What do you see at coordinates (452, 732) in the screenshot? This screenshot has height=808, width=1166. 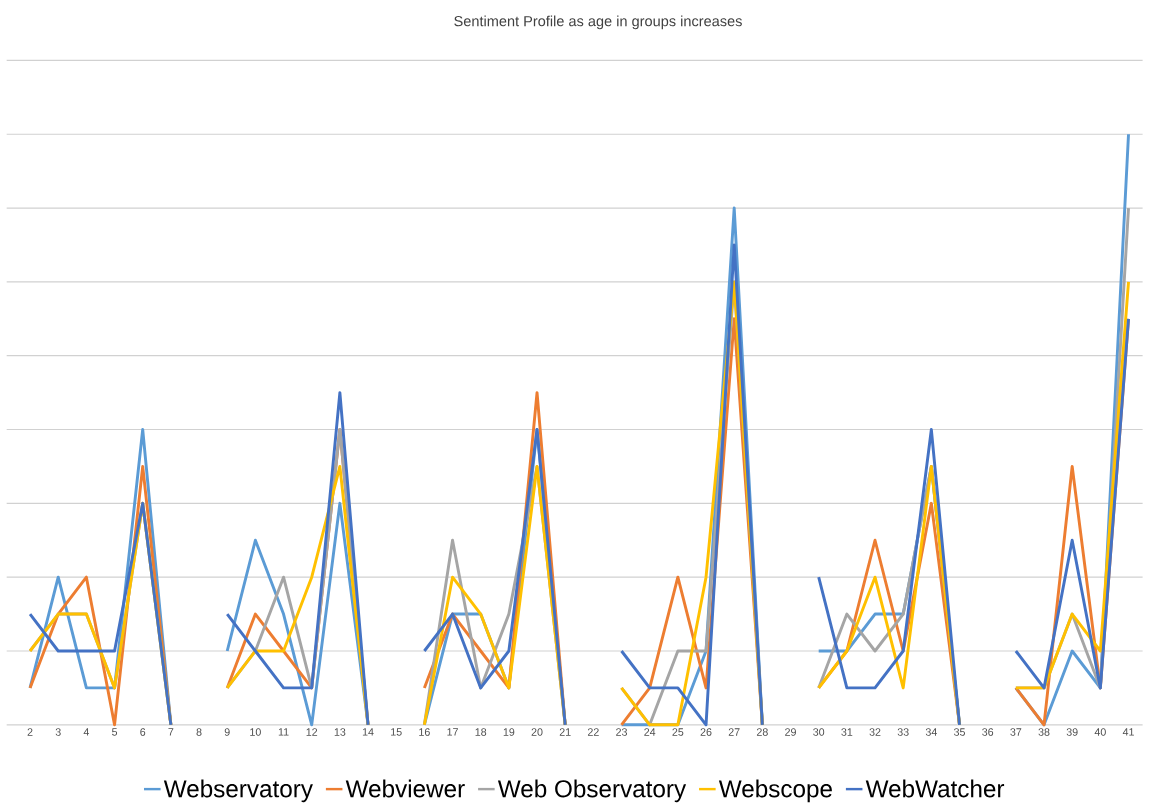 I see `x-tick-label: 17` at bounding box center [452, 732].